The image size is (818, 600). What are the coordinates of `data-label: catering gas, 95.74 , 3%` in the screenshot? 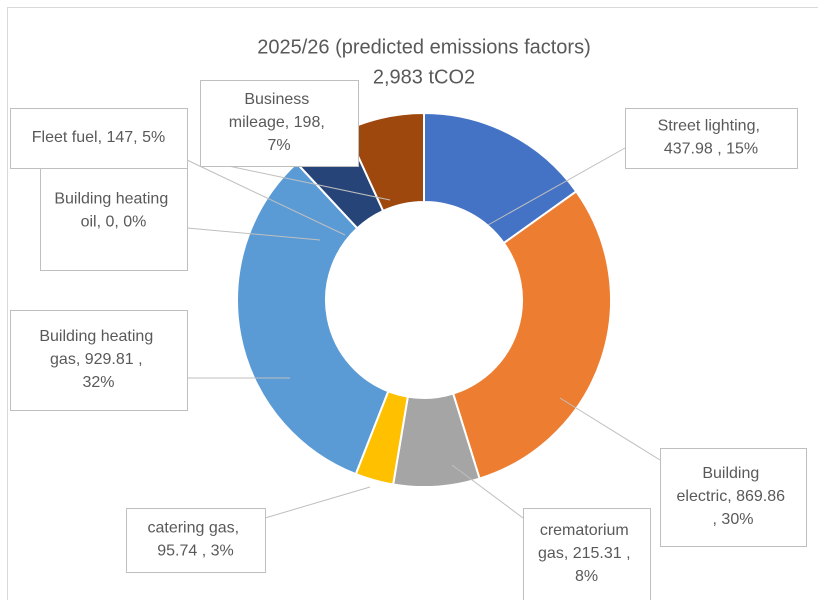 It's located at (195, 540).